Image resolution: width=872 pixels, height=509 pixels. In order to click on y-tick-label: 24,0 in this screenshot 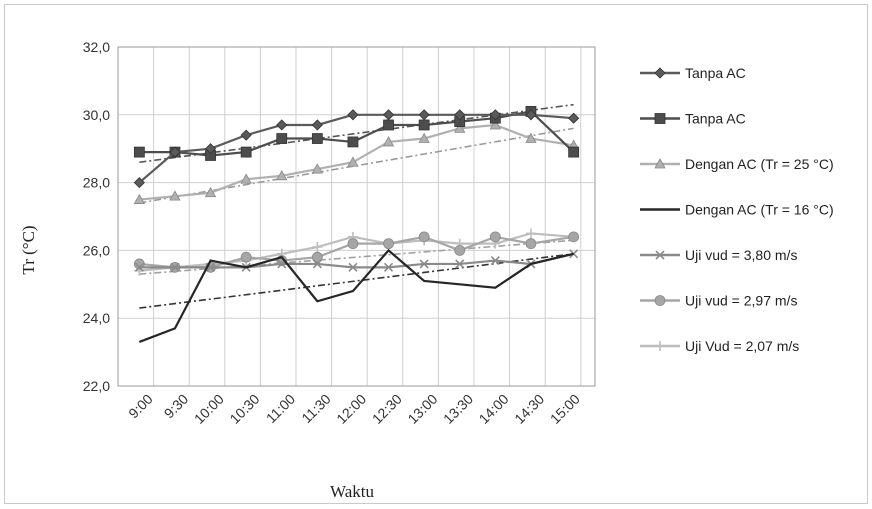, I will do `click(96, 318)`.